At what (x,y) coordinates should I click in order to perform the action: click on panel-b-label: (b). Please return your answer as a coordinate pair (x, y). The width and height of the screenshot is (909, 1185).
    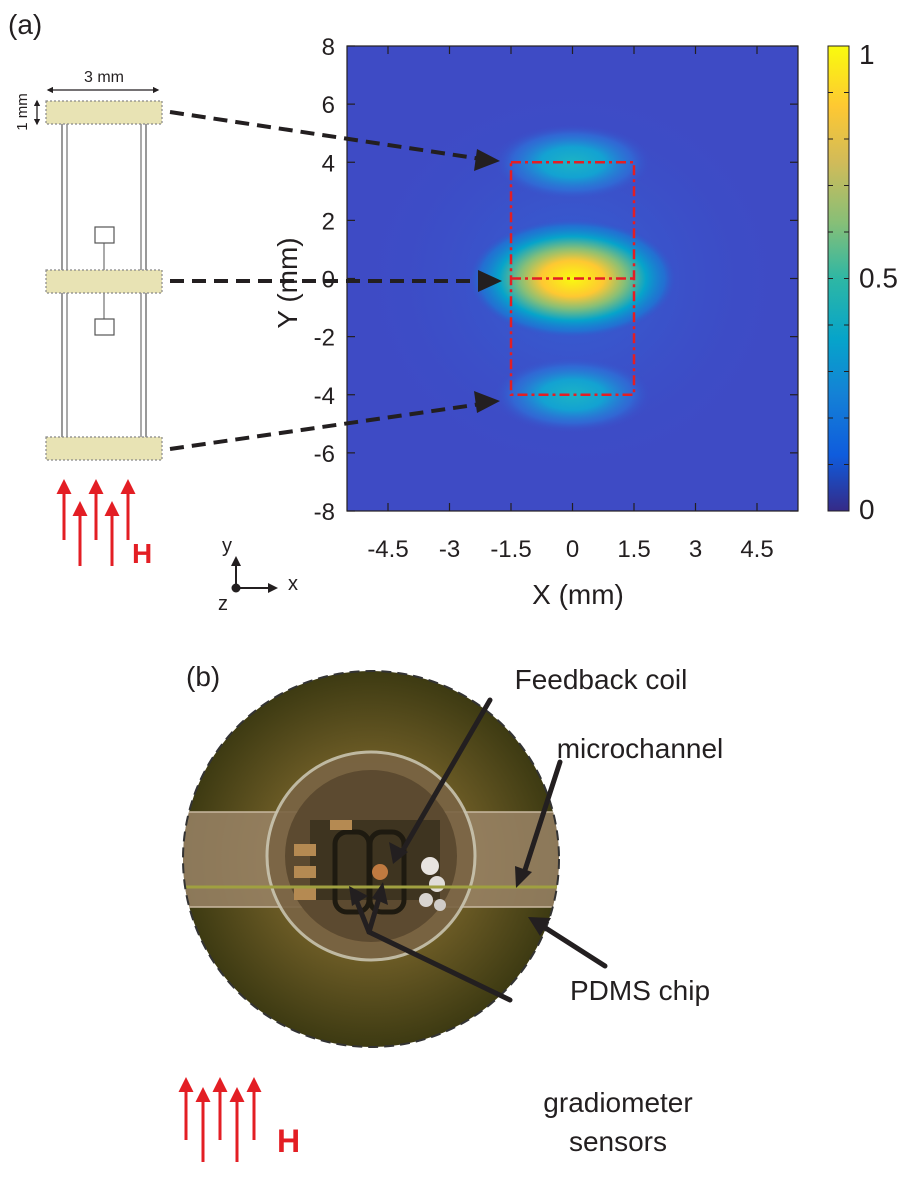
    Looking at the image, I should click on (203, 676).